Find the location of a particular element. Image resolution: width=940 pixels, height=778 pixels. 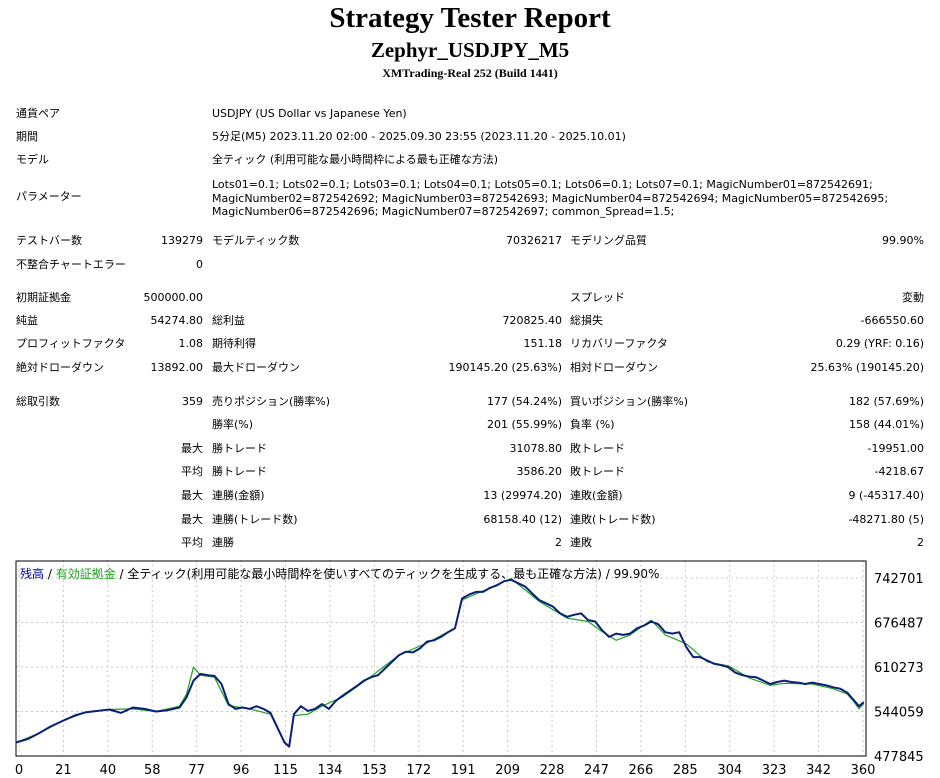

gross-profit-label: 総利益 is located at coordinates (228, 320).